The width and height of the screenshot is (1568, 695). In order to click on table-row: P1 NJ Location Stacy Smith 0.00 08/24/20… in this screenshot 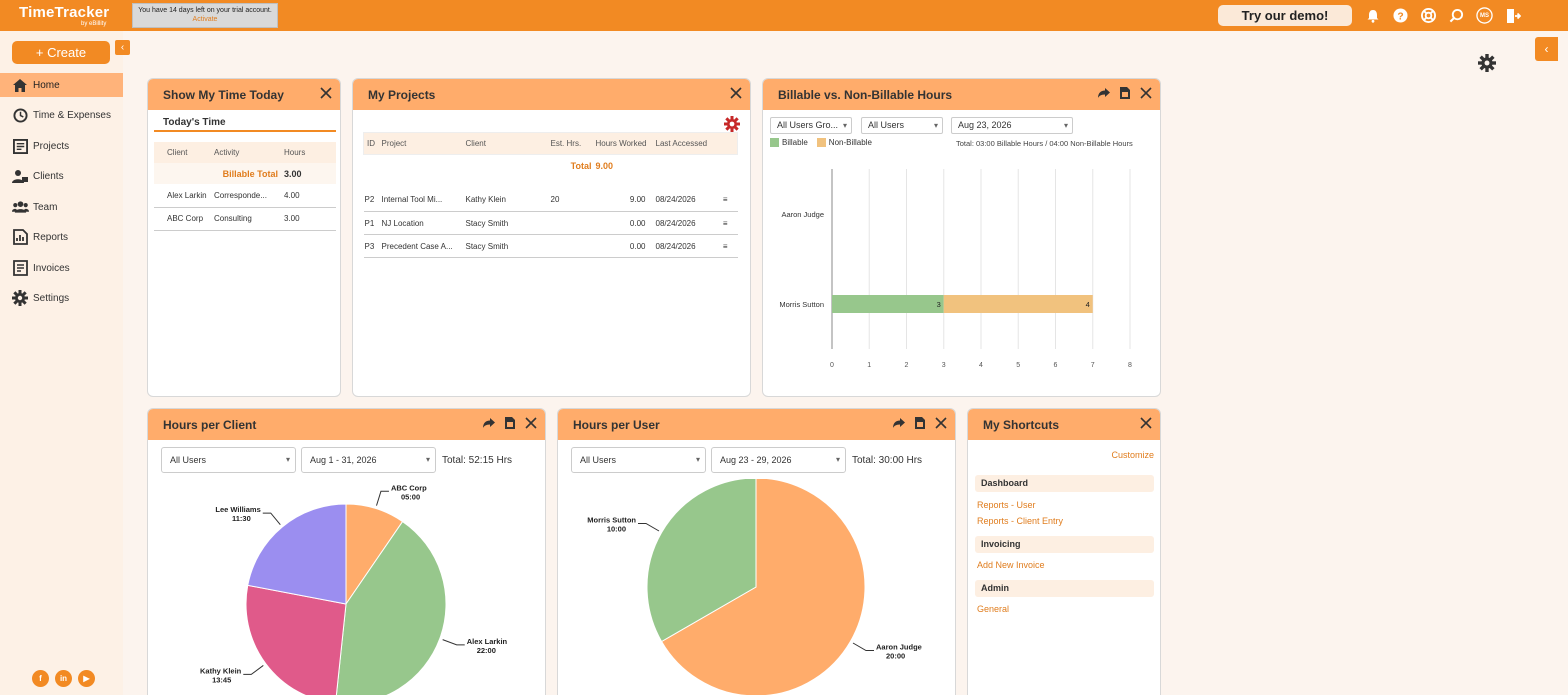, I will do `click(550, 223)`.